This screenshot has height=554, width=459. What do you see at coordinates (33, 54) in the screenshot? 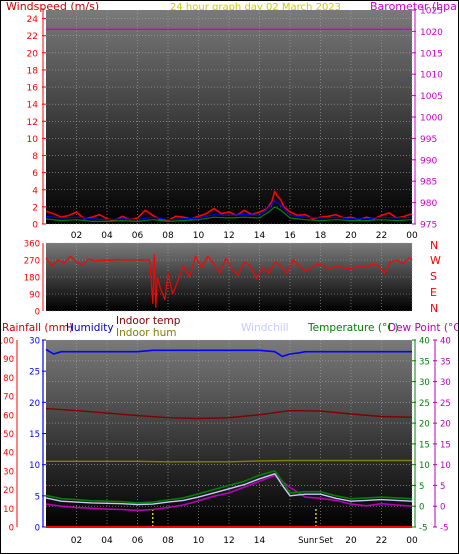
I see `wind-tick-label: 20` at bounding box center [33, 54].